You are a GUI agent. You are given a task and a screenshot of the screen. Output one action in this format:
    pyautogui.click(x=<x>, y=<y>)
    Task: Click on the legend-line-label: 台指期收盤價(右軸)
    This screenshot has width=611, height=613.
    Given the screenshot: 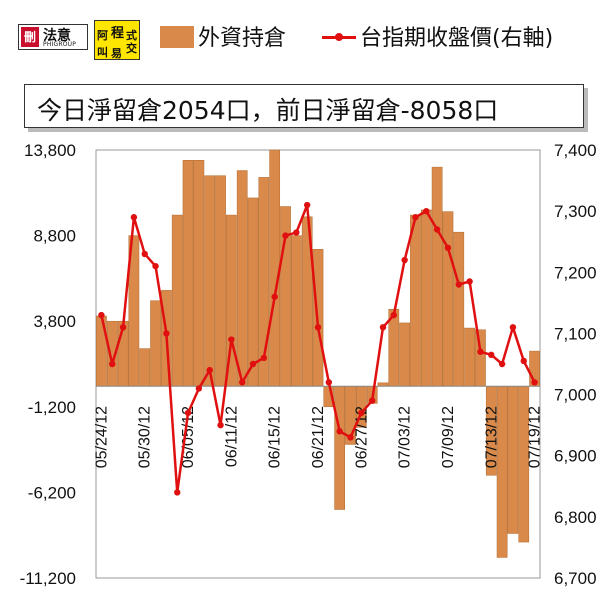 What is the action you would take?
    pyautogui.click(x=457, y=38)
    